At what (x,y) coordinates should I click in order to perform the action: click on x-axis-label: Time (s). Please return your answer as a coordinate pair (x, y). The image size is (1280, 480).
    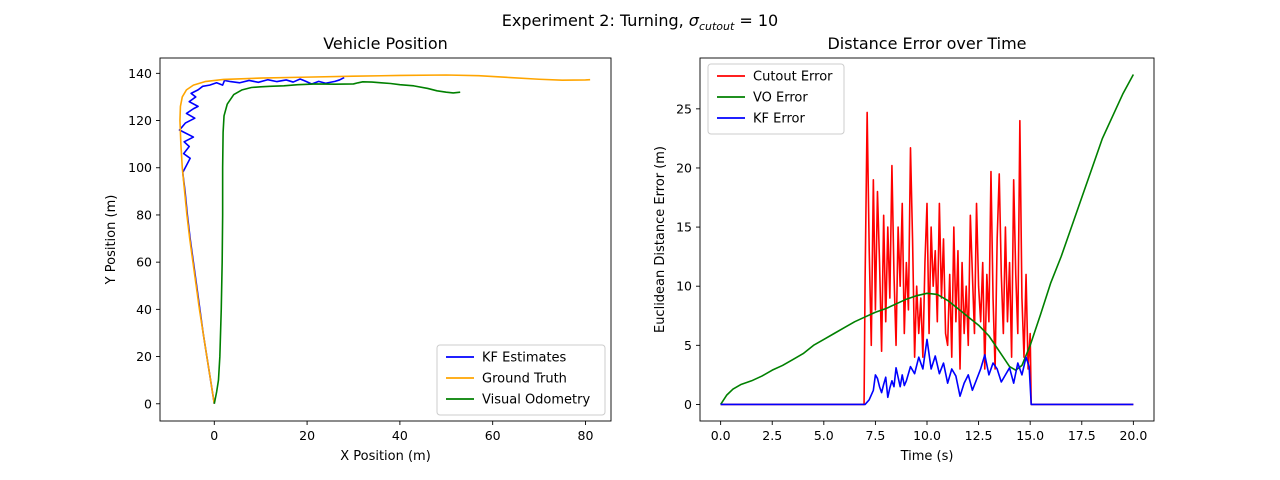
    Looking at the image, I should click on (927, 456).